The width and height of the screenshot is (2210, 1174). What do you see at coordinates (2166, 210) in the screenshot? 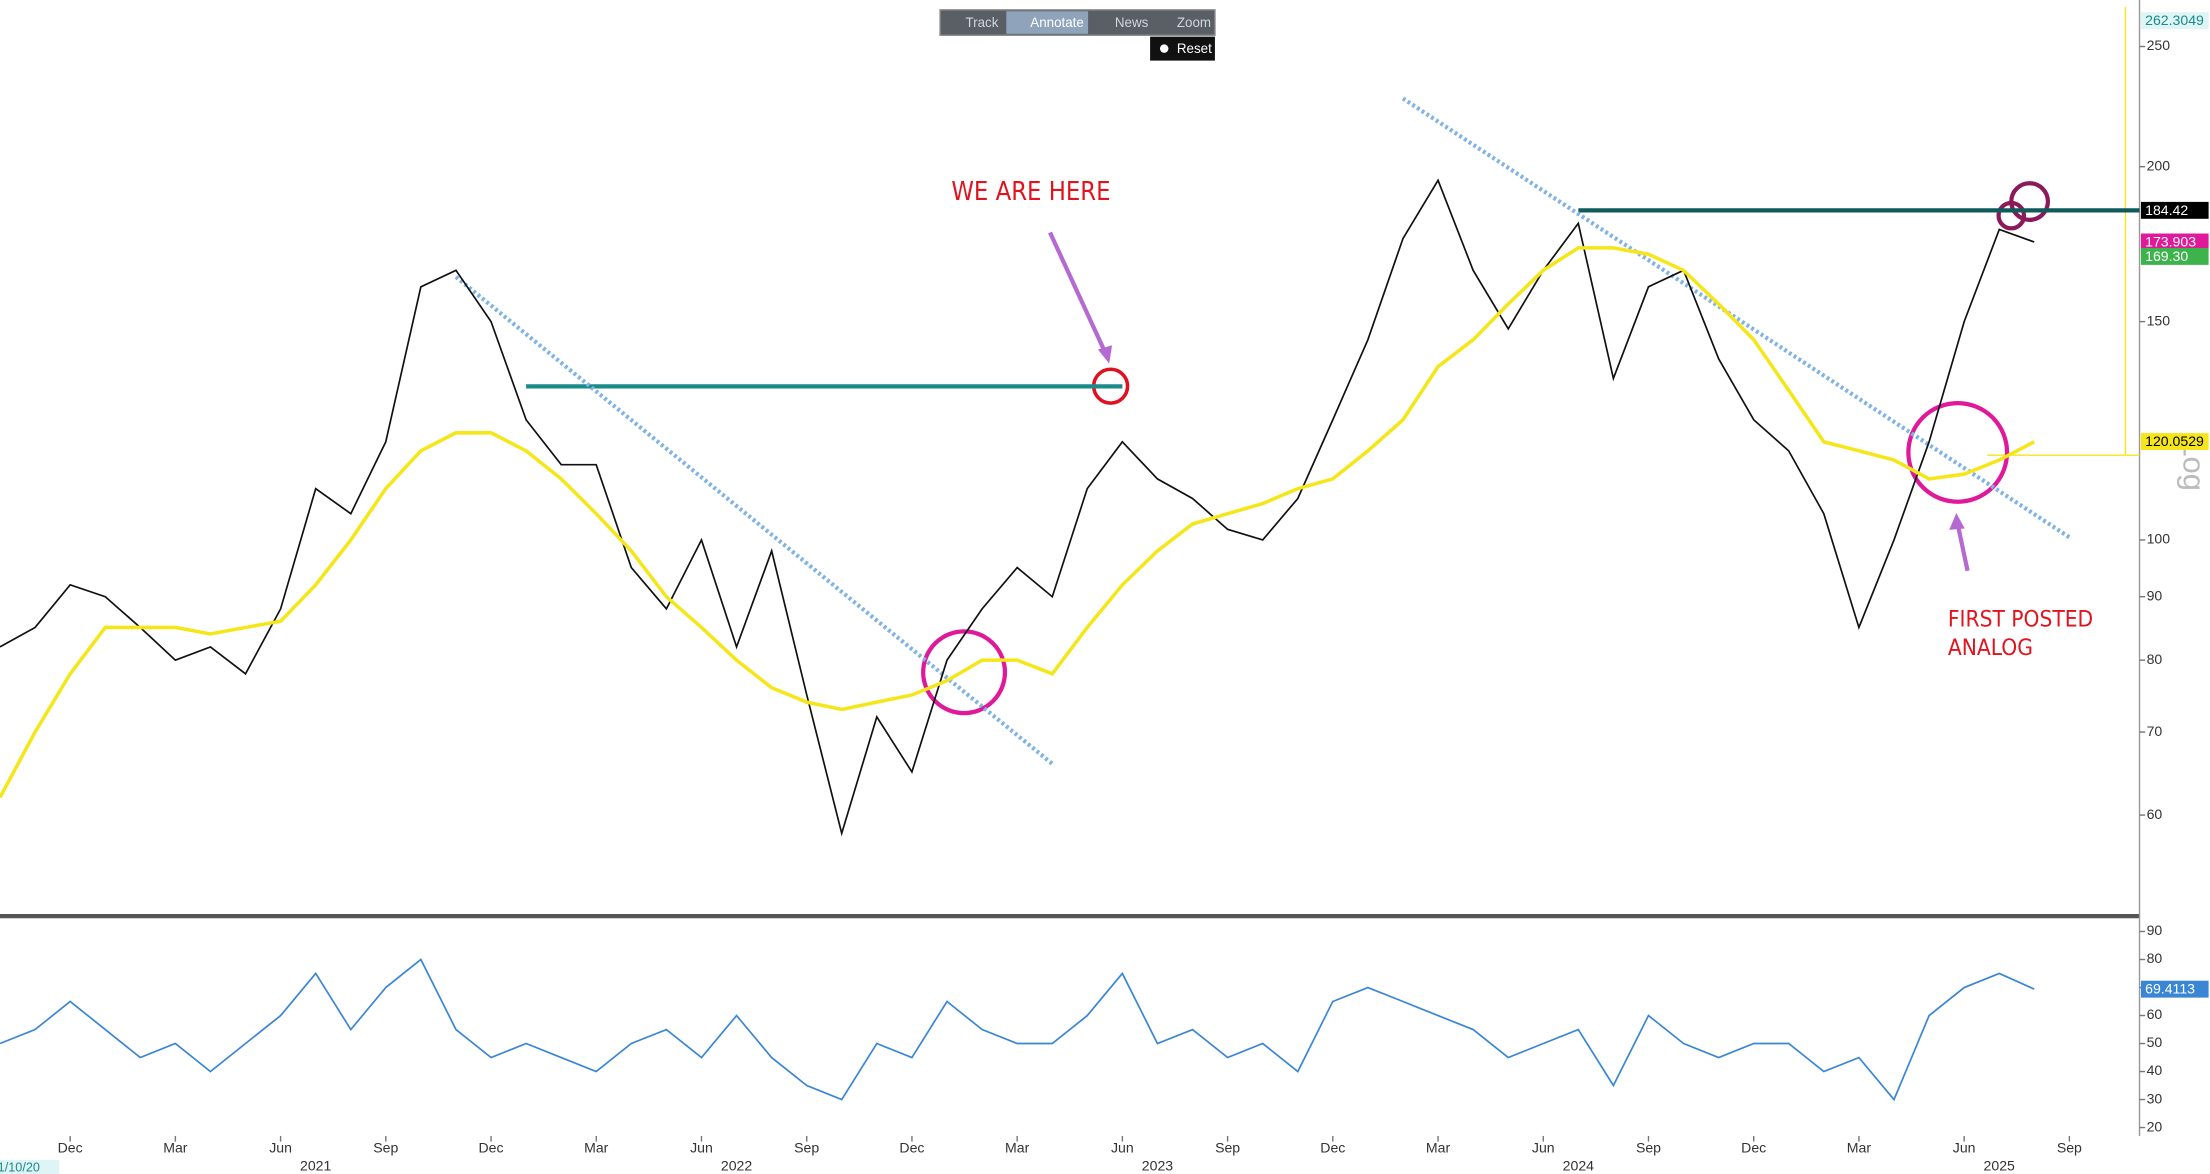
I see `price-tag: 184.42` at bounding box center [2166, 210].